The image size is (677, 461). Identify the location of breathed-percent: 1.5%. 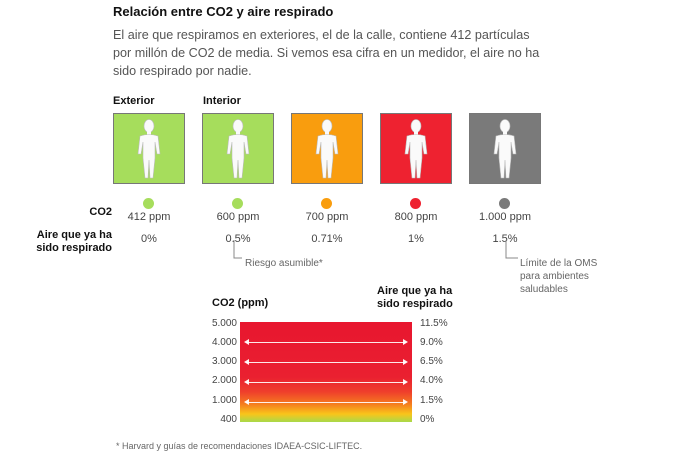
(505, 239).